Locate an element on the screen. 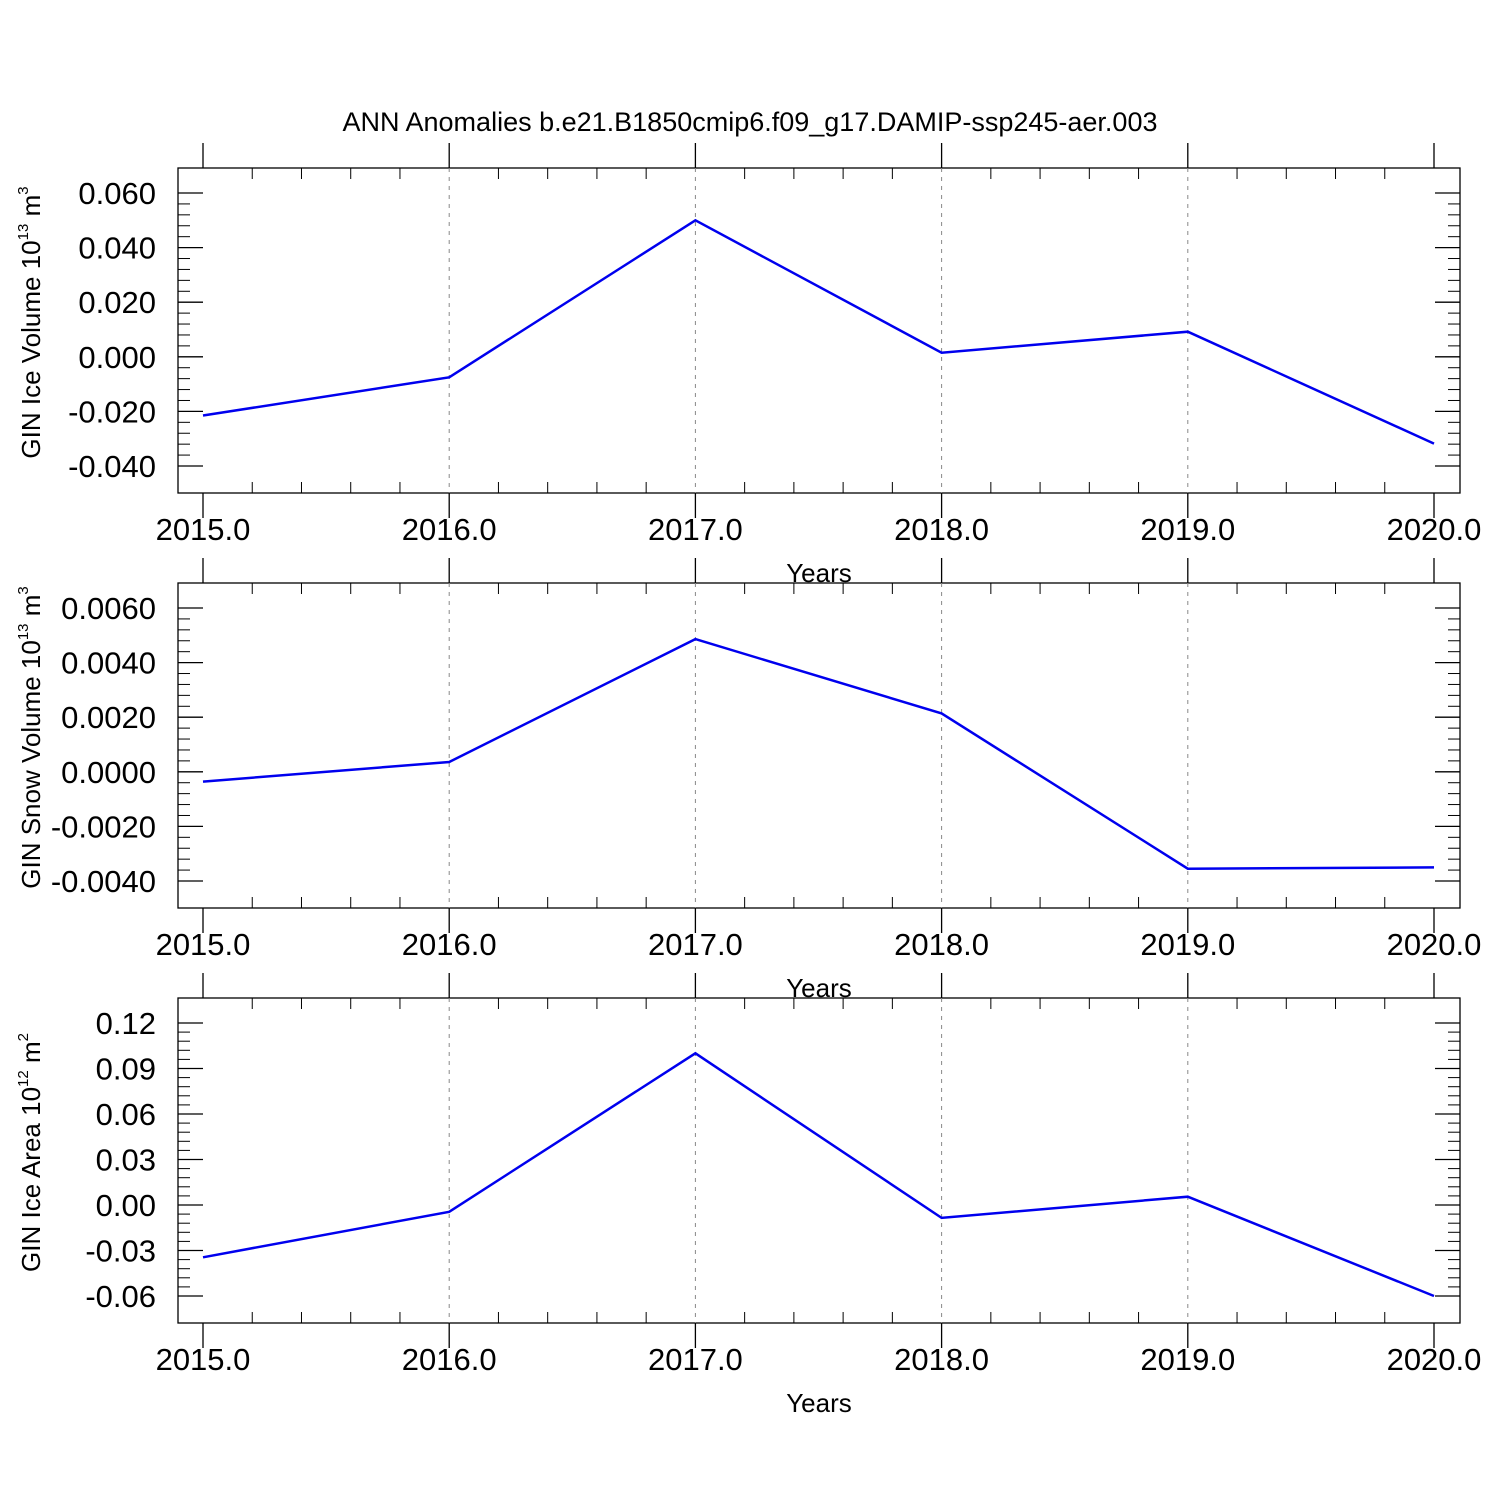  y-tick-label: 0.0000 is located at coordinates (108, 772).